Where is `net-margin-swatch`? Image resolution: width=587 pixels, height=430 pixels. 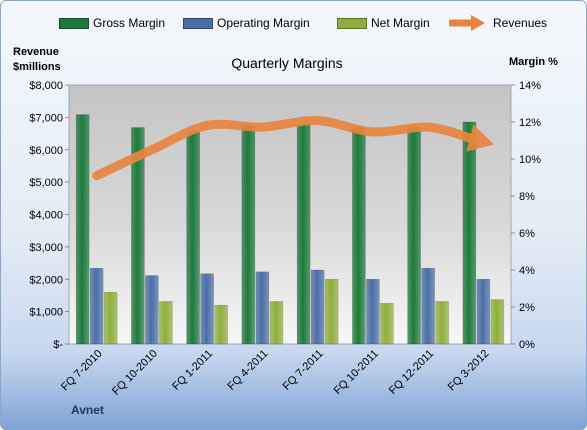 net-margin-swatch is located at coordinates (352, 23).